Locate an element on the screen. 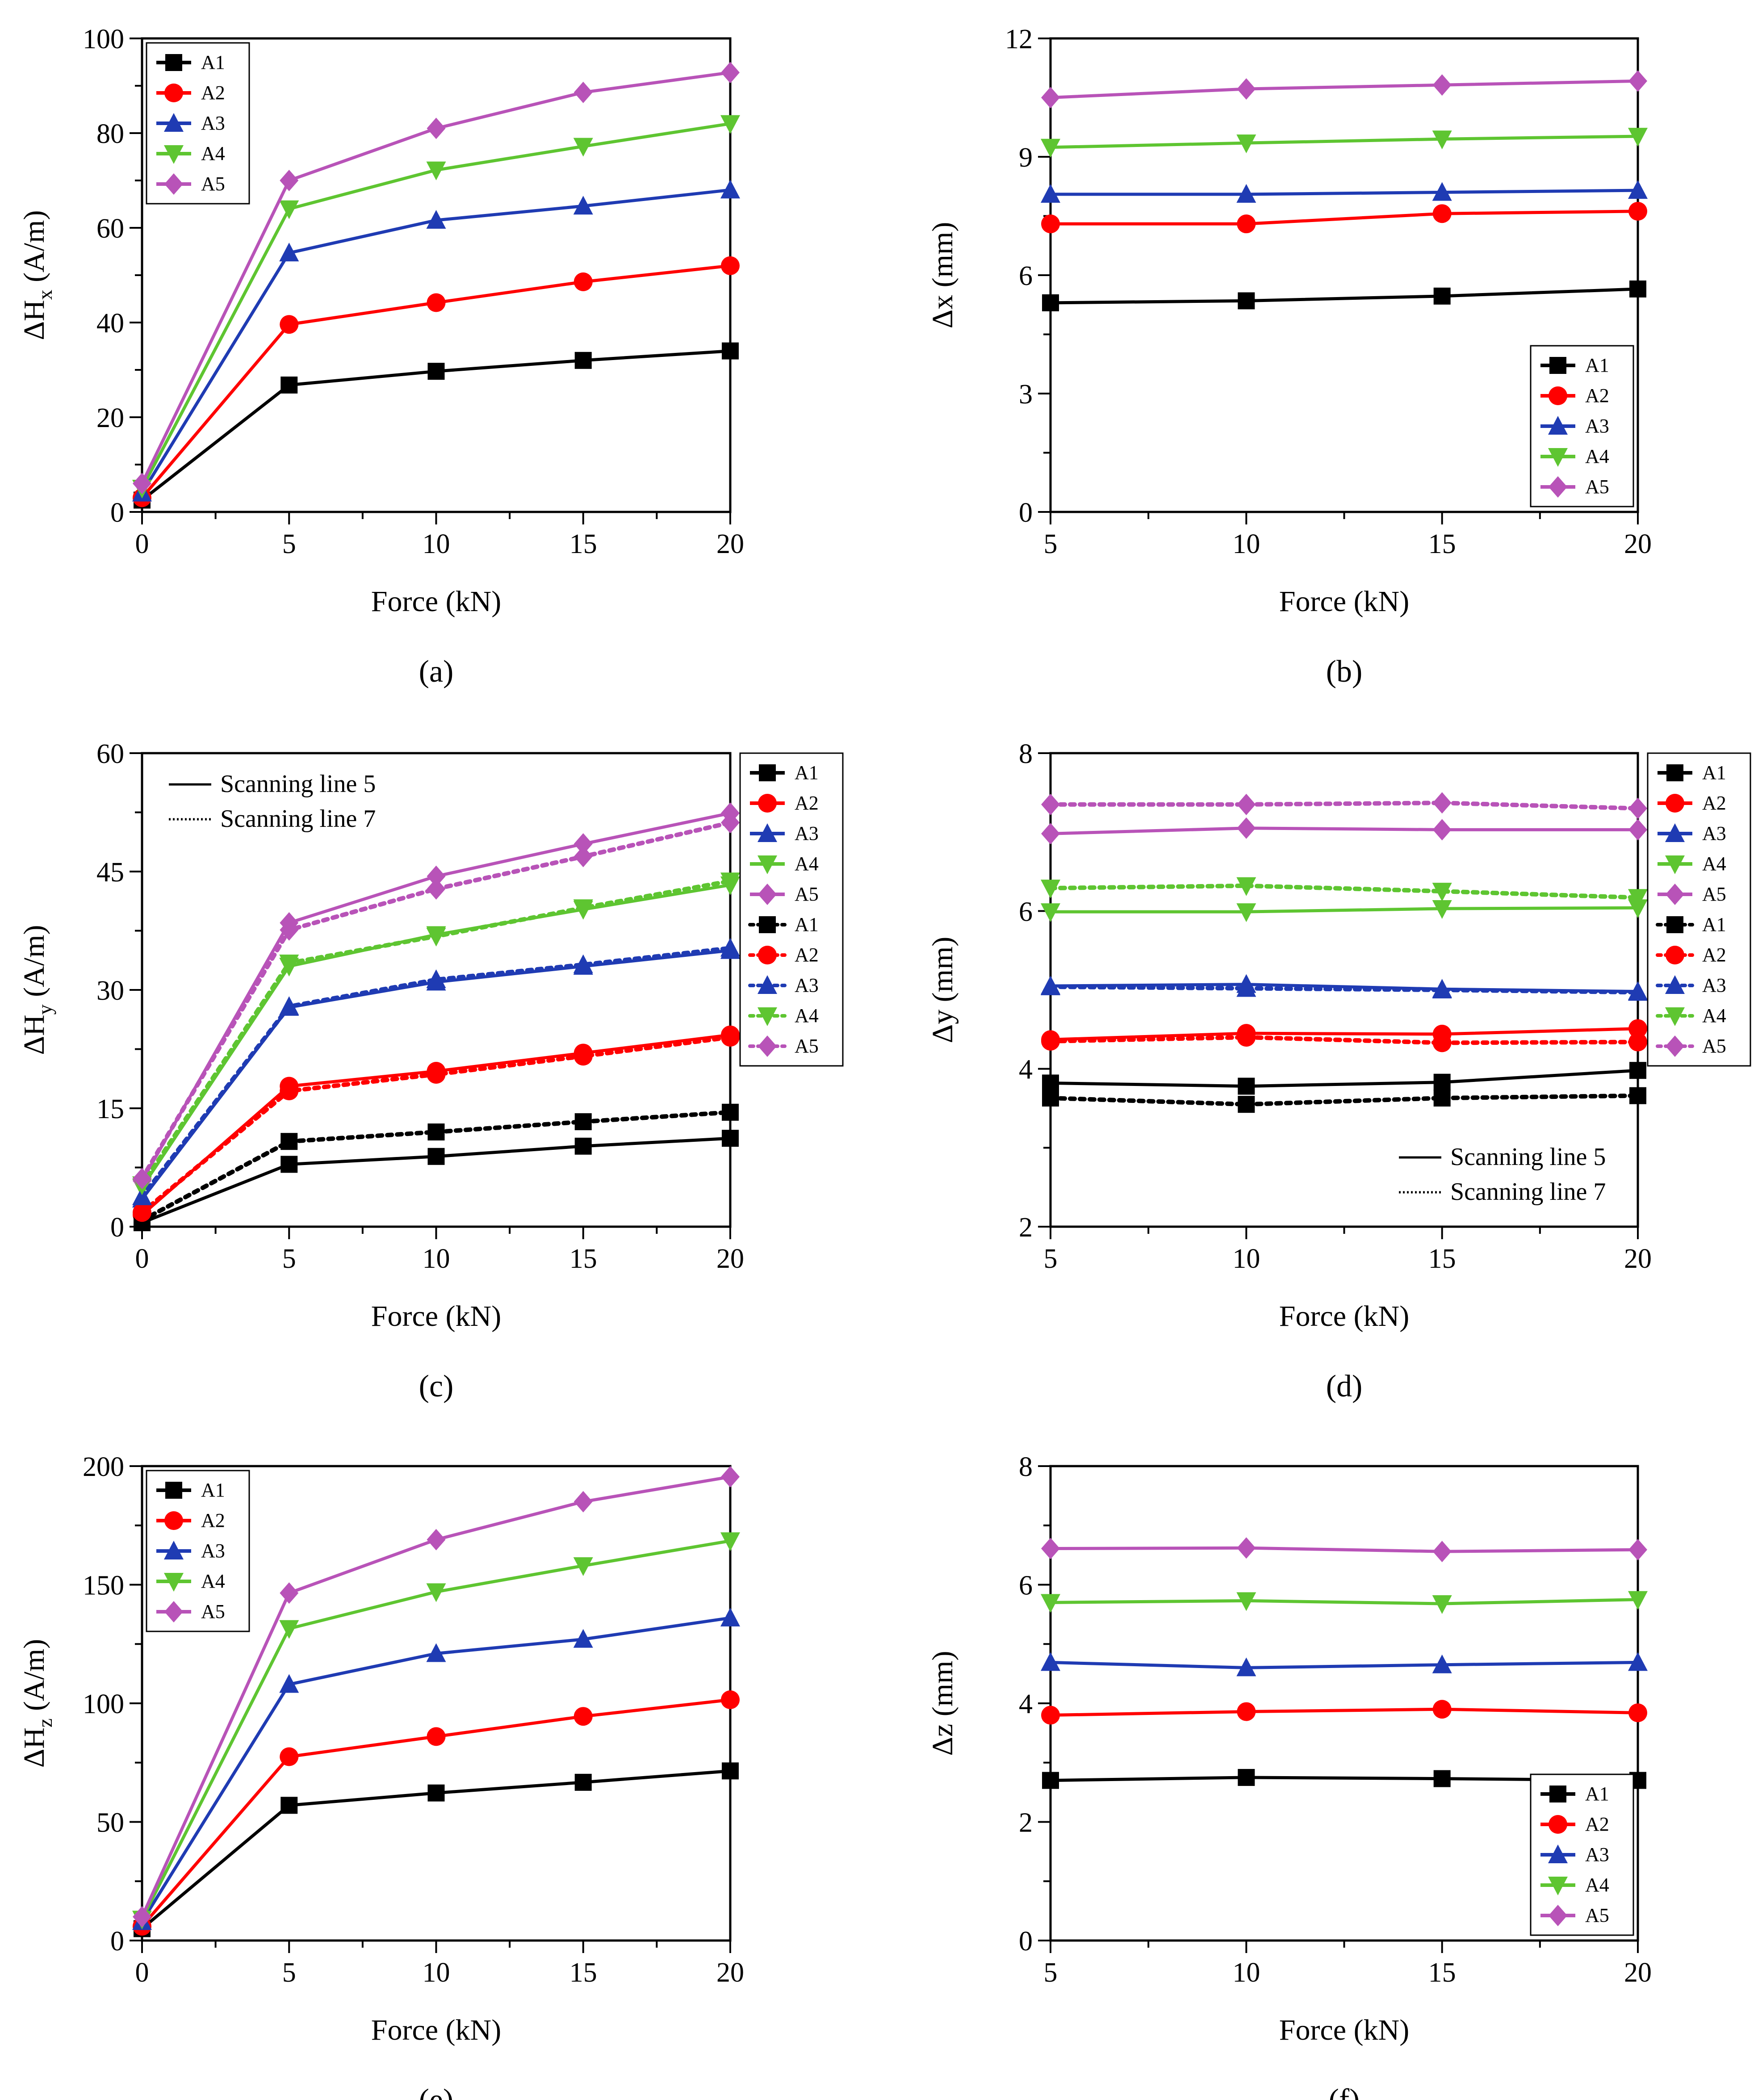 This screenshot has width=1758, height=2100. y-tick-label: 6 is located at coordinates (1026, 276).